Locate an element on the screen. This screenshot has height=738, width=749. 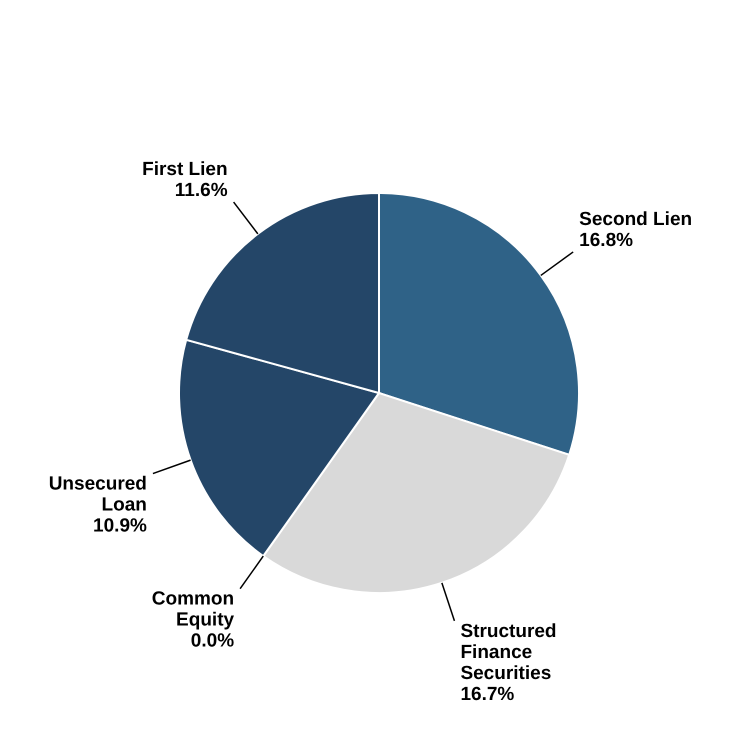
slice-label: Unsecured Loan is located at coordinates (97, 495).